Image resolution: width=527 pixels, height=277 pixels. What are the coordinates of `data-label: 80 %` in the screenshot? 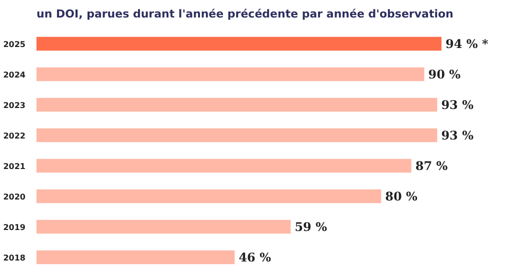 It's located at (401, 196).